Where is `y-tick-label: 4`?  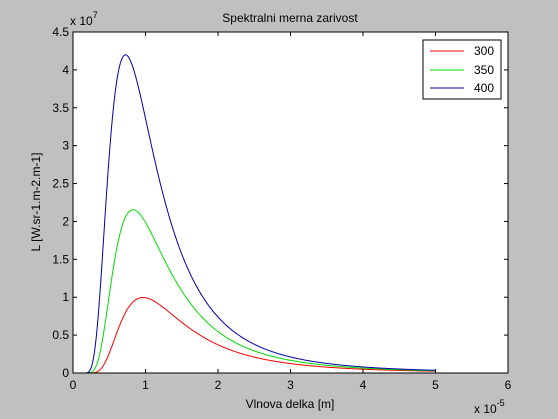
y-tick-label: 4 is located at coordinates (65, 70).